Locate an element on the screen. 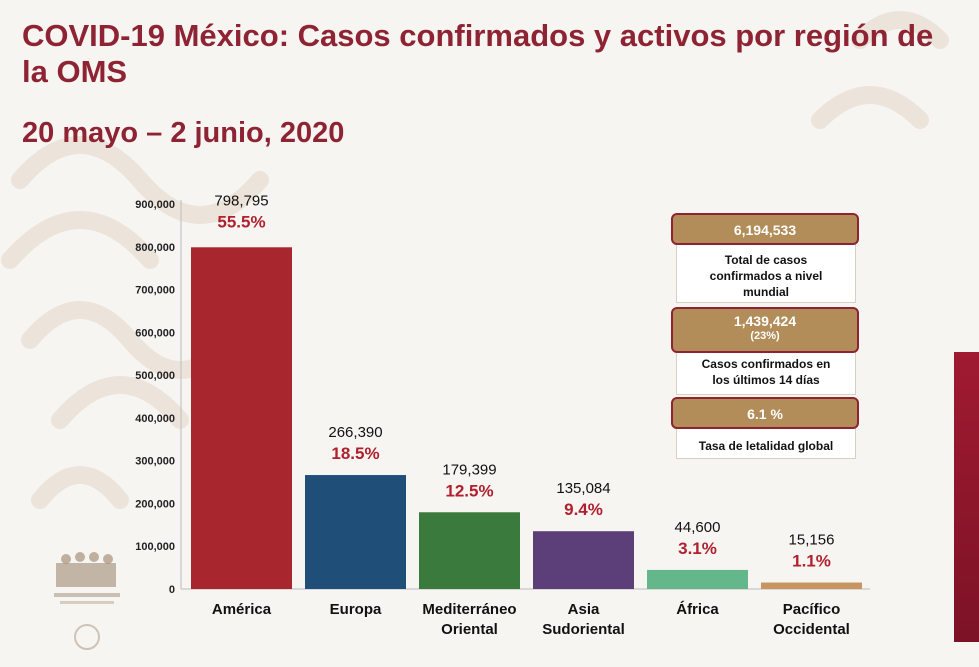 The height and width of the screenshot is (667, 979). percent-label: 12.5% is located at coordinates (469, 490).